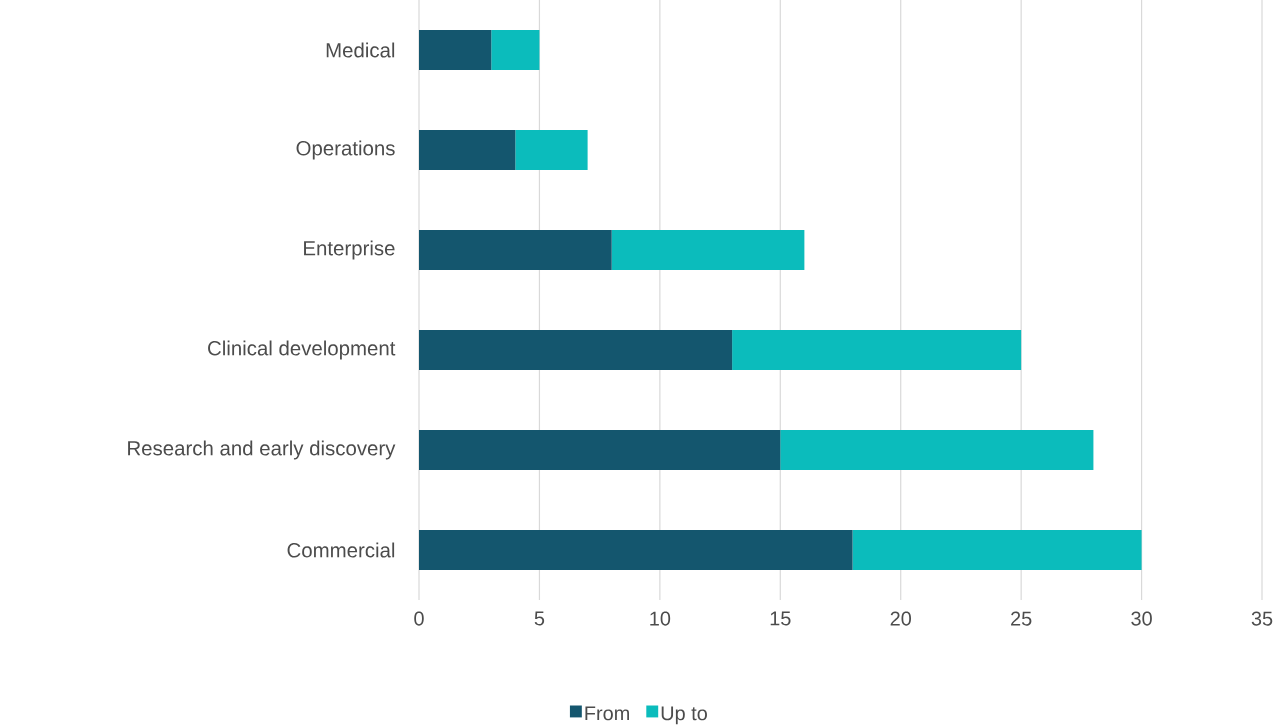 This screenshot has height=727, width=1279. What do you see at coordinates (607, 713) in the screenshot?
I see `legend-label: From` at bounding box center [607, 713].